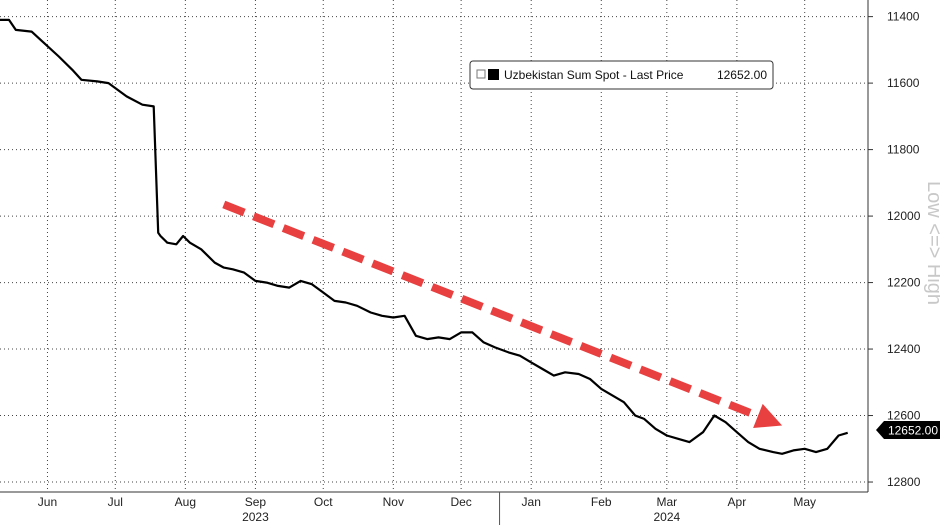 The width and height of the screenshot is (940, 525). I want to click on last-value-background, so click(908, 430).